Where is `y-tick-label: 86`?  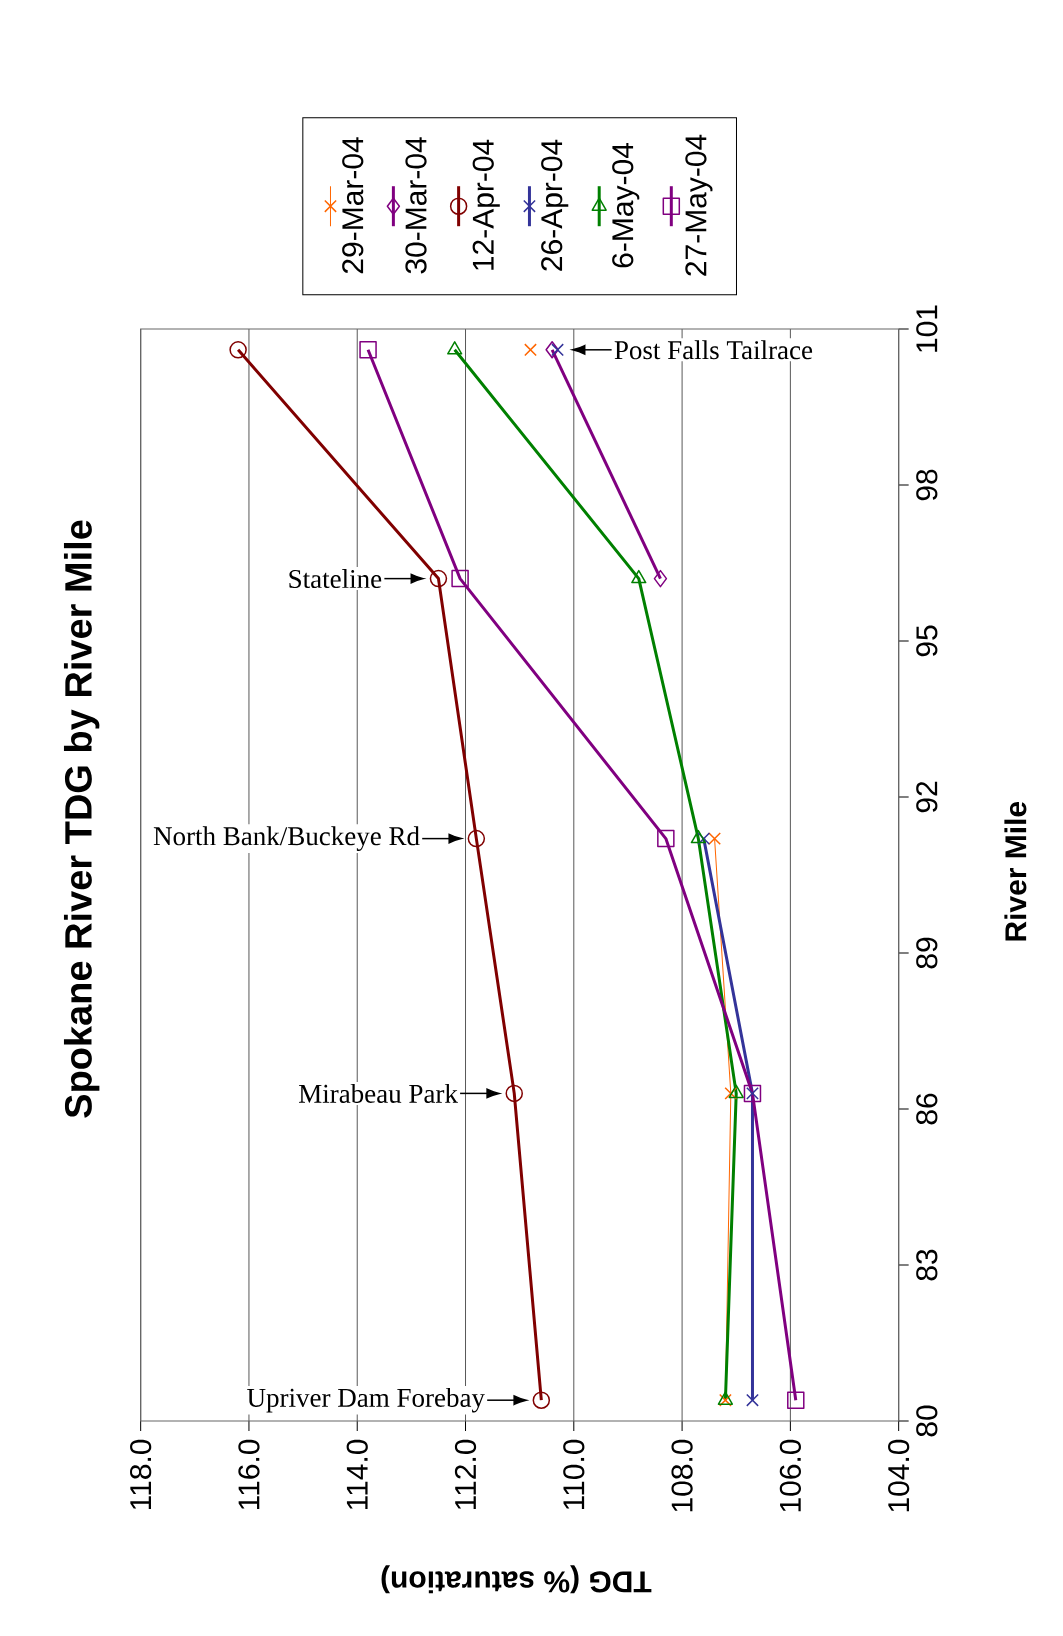 y-tick-label: 86 is located at coordinates (927, 1109).